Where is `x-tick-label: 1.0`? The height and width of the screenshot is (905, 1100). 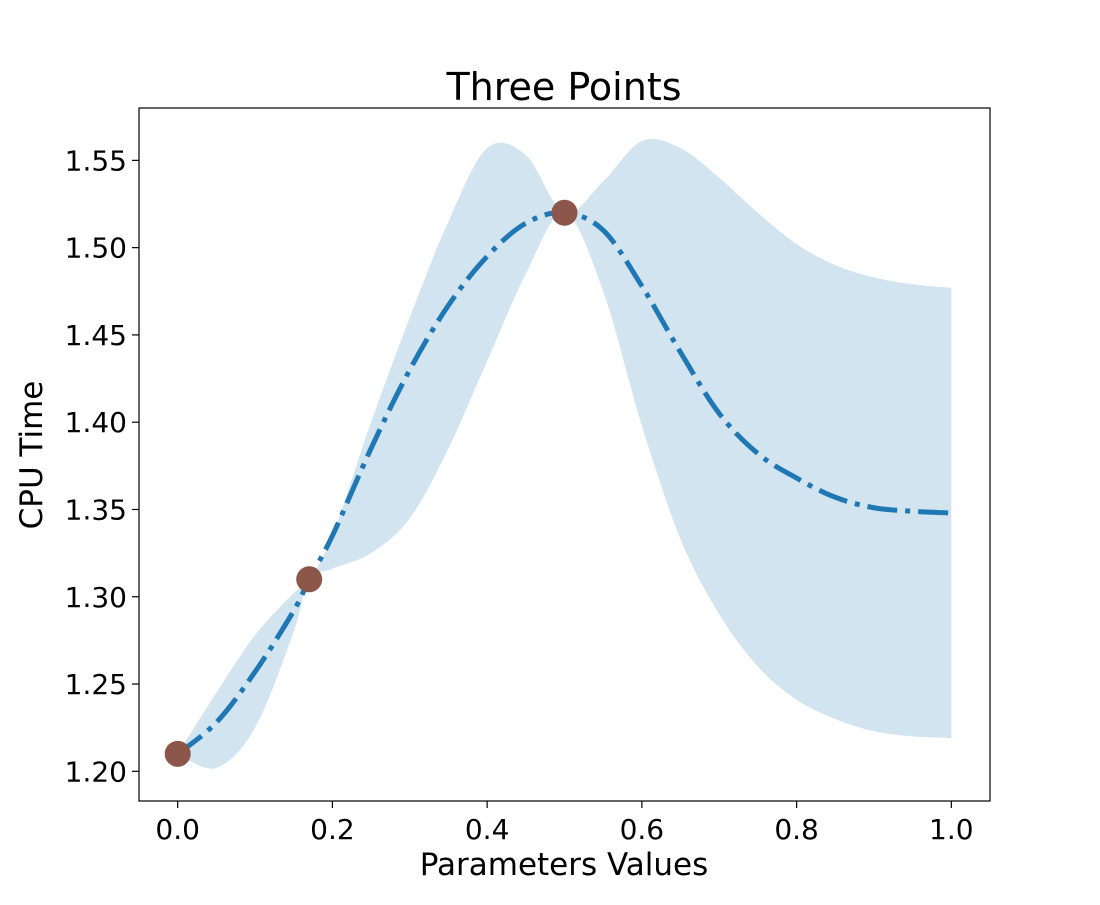
x-tick-label: 1.0 is located at coordinates (951, 829).